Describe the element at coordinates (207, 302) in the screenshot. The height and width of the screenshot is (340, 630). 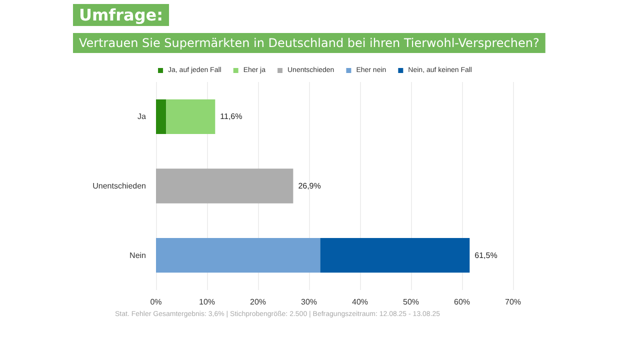
I see `x-tick-label: 10%` at that location.